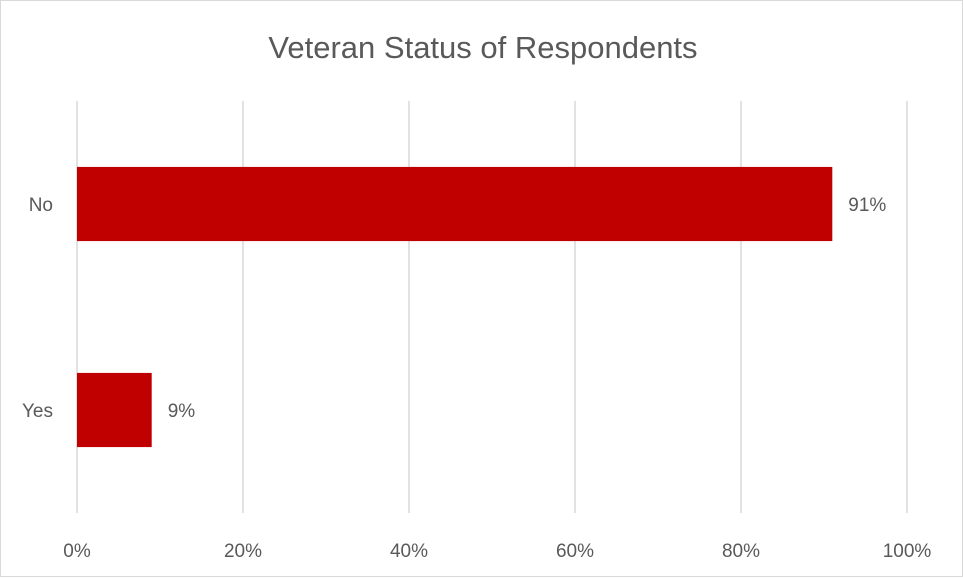 This screenshot has height=578, width=963. What do you see at coordinates (182, 411) in the screenshot?
I see `data-label: 9%` at bounding box center [182, 411].